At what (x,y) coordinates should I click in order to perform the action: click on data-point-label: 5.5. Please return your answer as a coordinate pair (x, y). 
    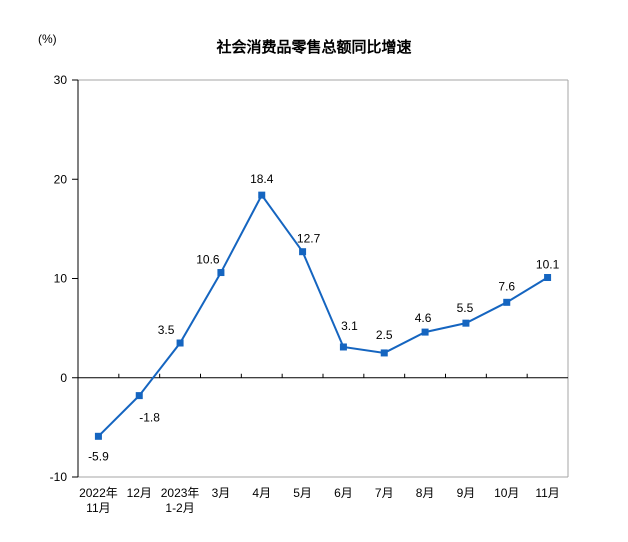
    Looking at the image, I should click on (465, 308).